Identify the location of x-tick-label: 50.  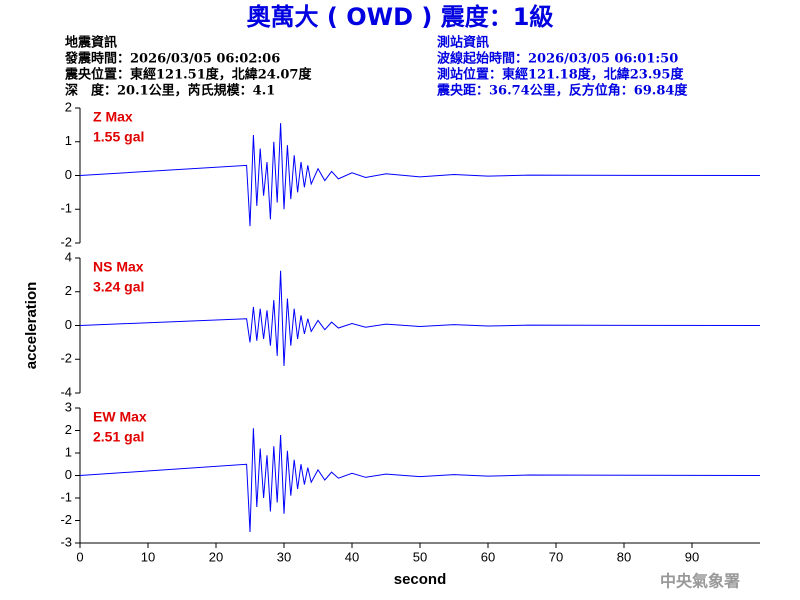
(420, 556).